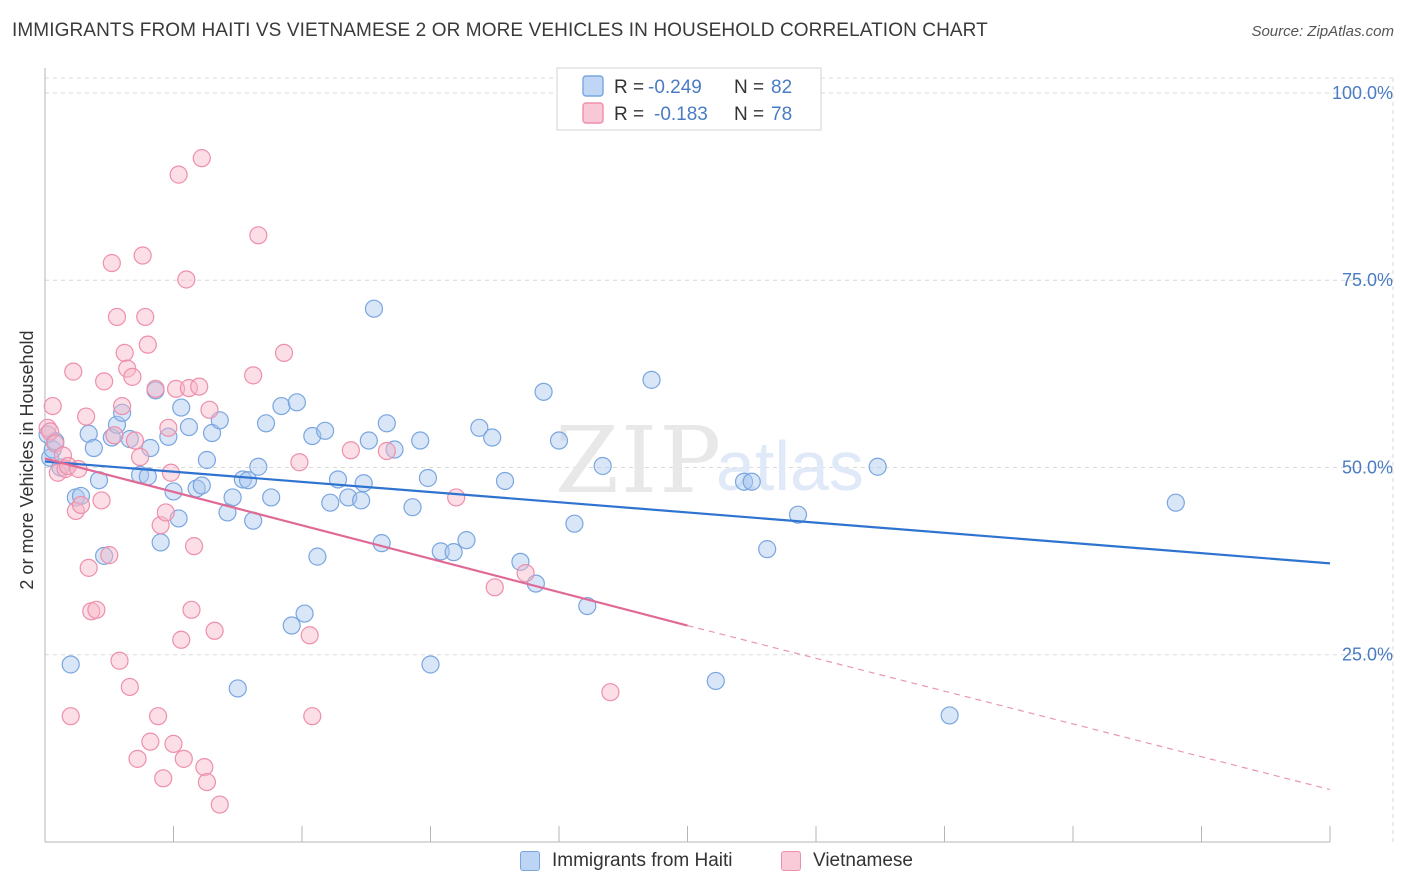  What do you see at coordinates (781, 87) in the screenshot?
I see `legend-n-value: 82` at bounding box center [781, 87].